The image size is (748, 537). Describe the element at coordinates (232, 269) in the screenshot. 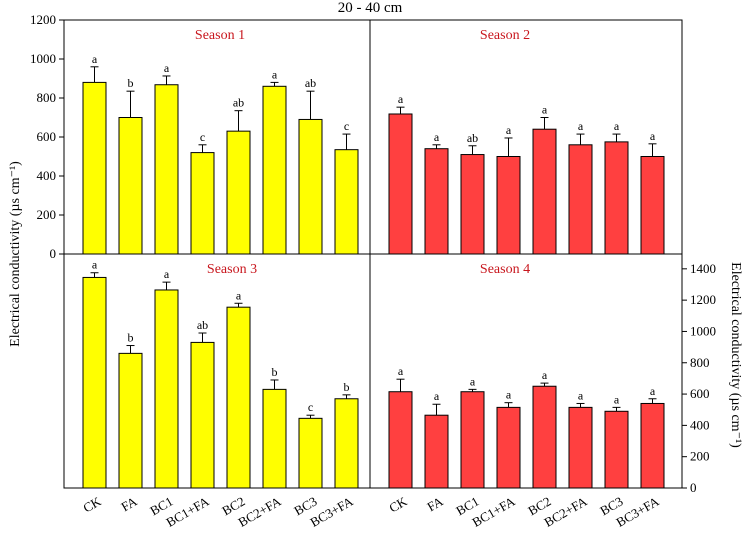

I see `panel-title: Season 3` at that location.